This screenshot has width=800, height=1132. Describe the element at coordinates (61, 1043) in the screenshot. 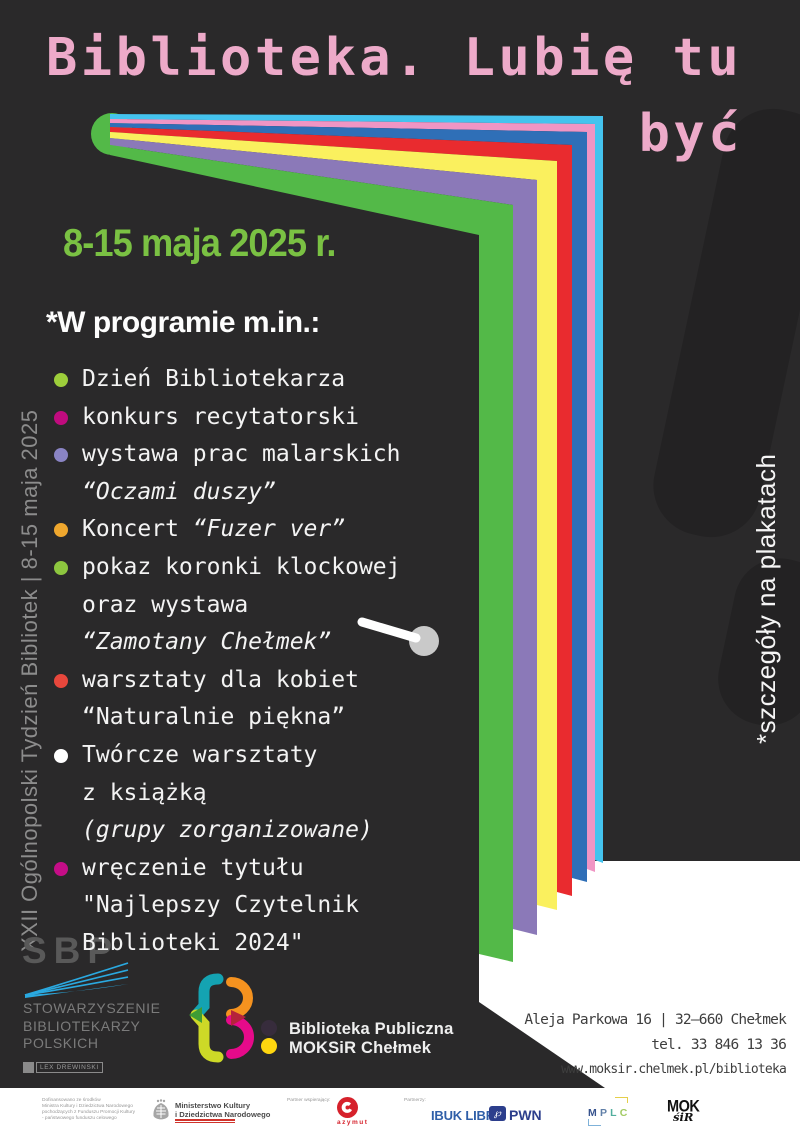

I see `sbp-org-line: POLSKICH` at that location.